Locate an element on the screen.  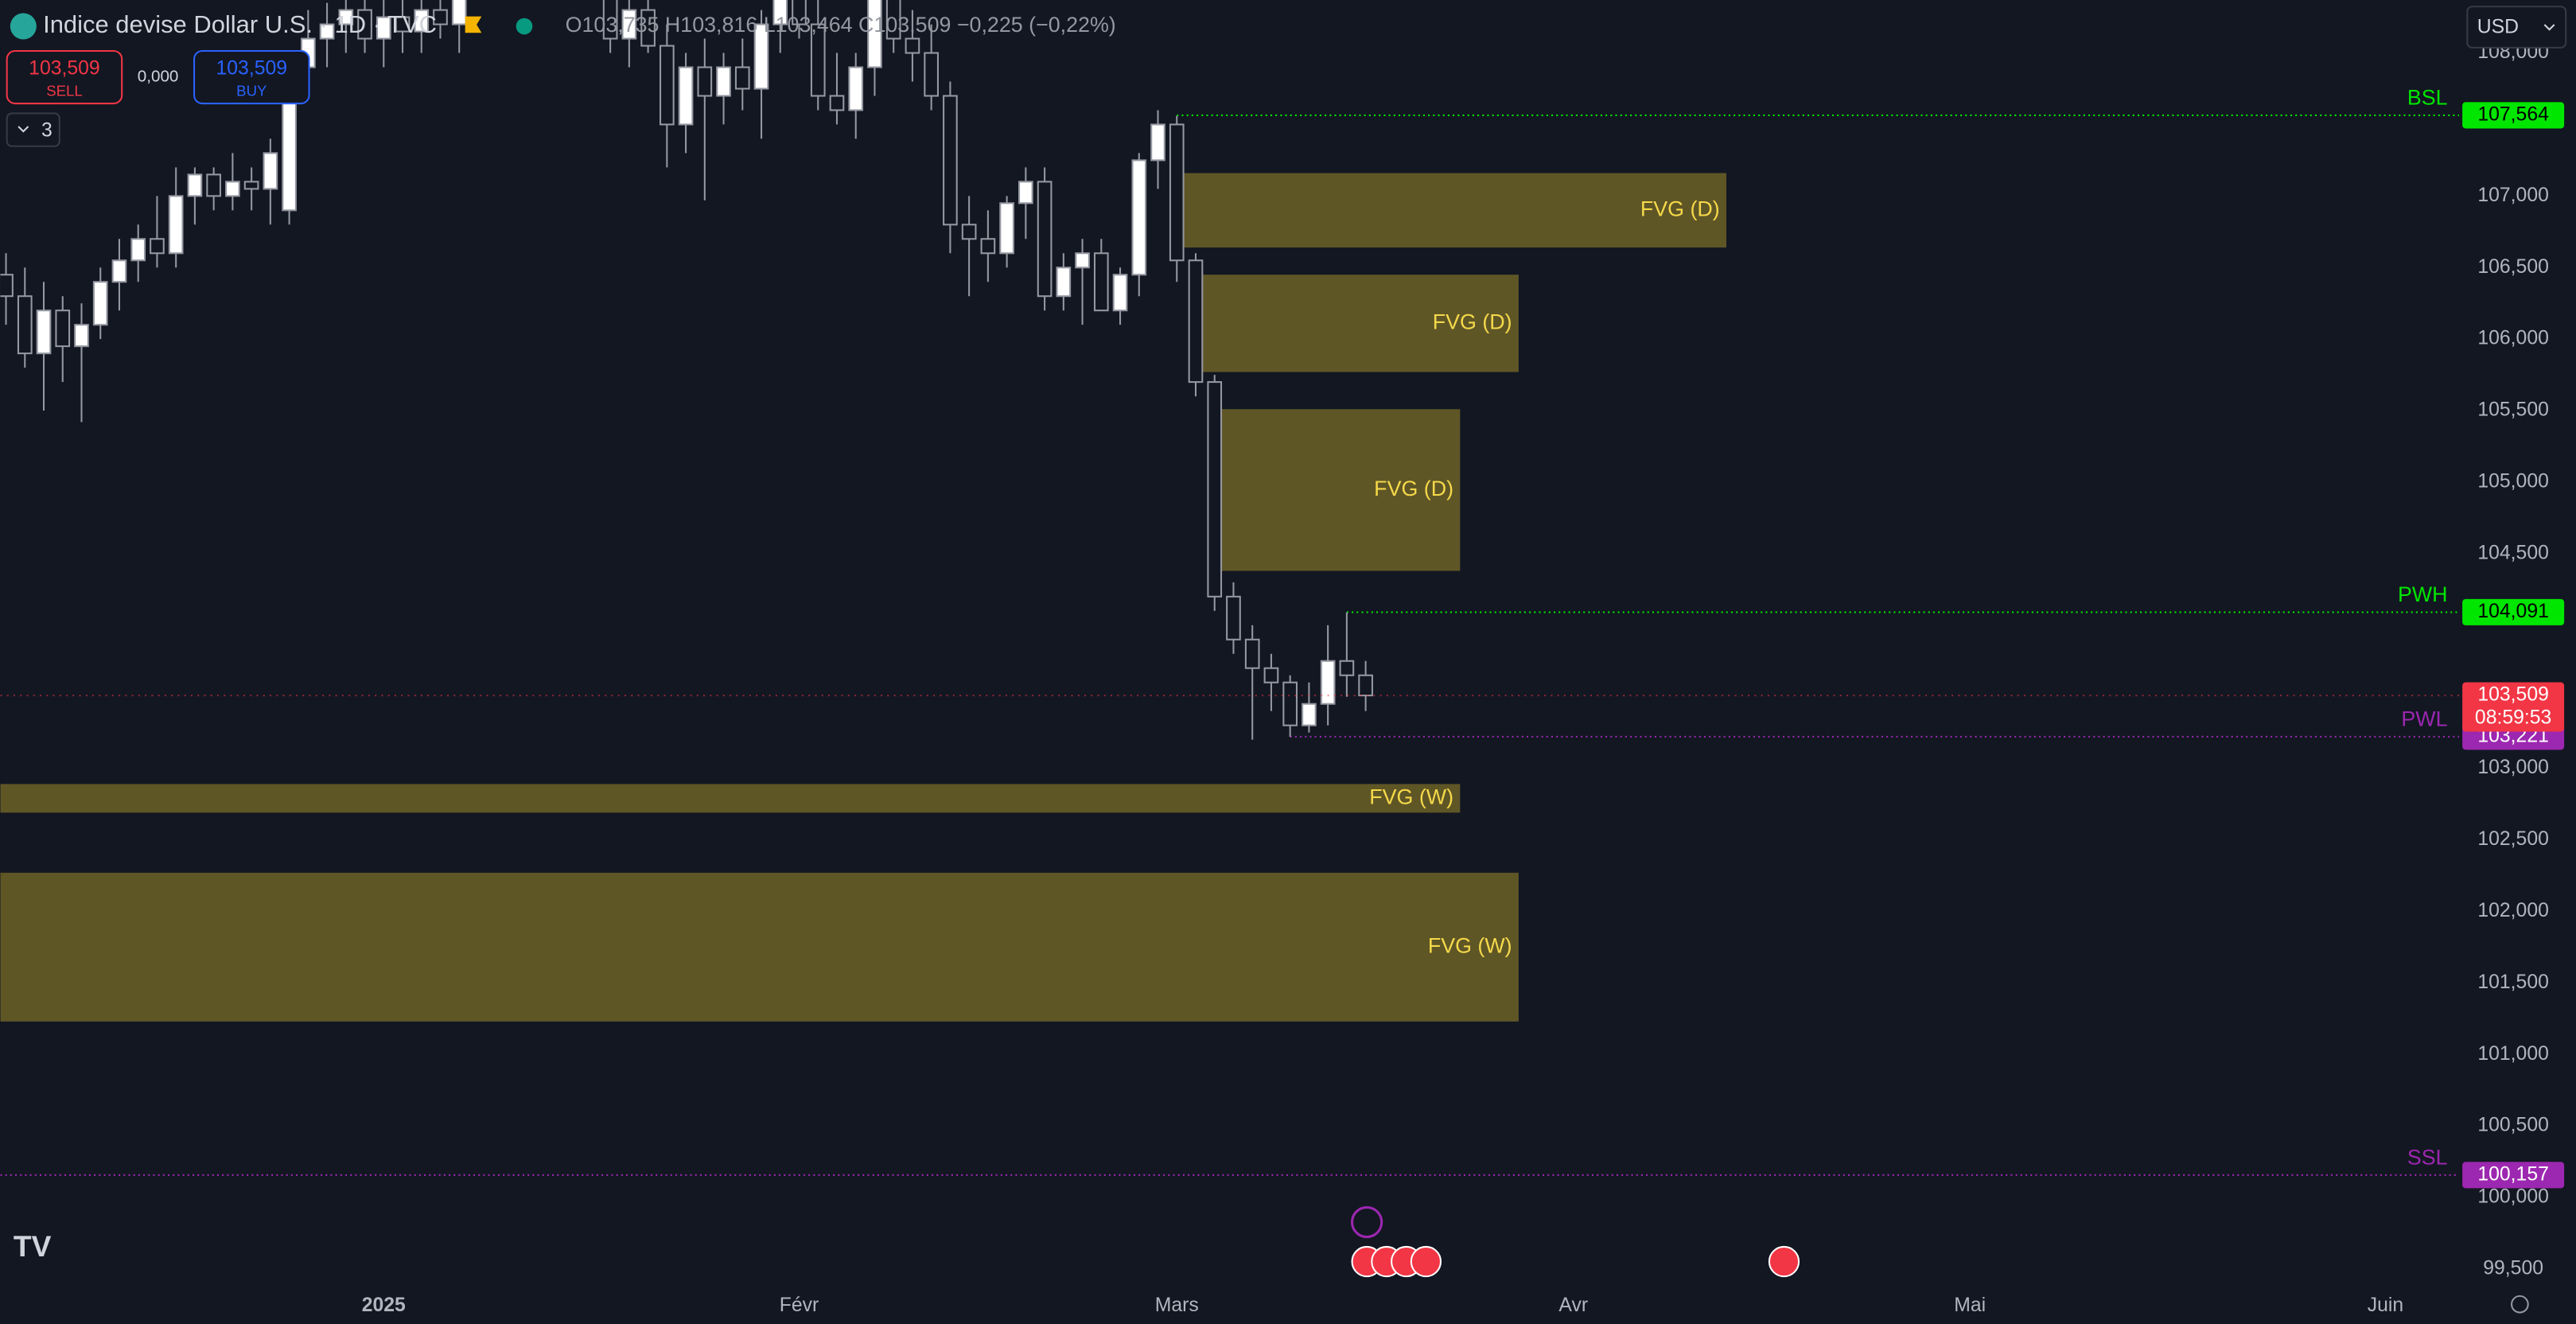
y-tick-label: 105,000 is located at coordinates (2513, 482).